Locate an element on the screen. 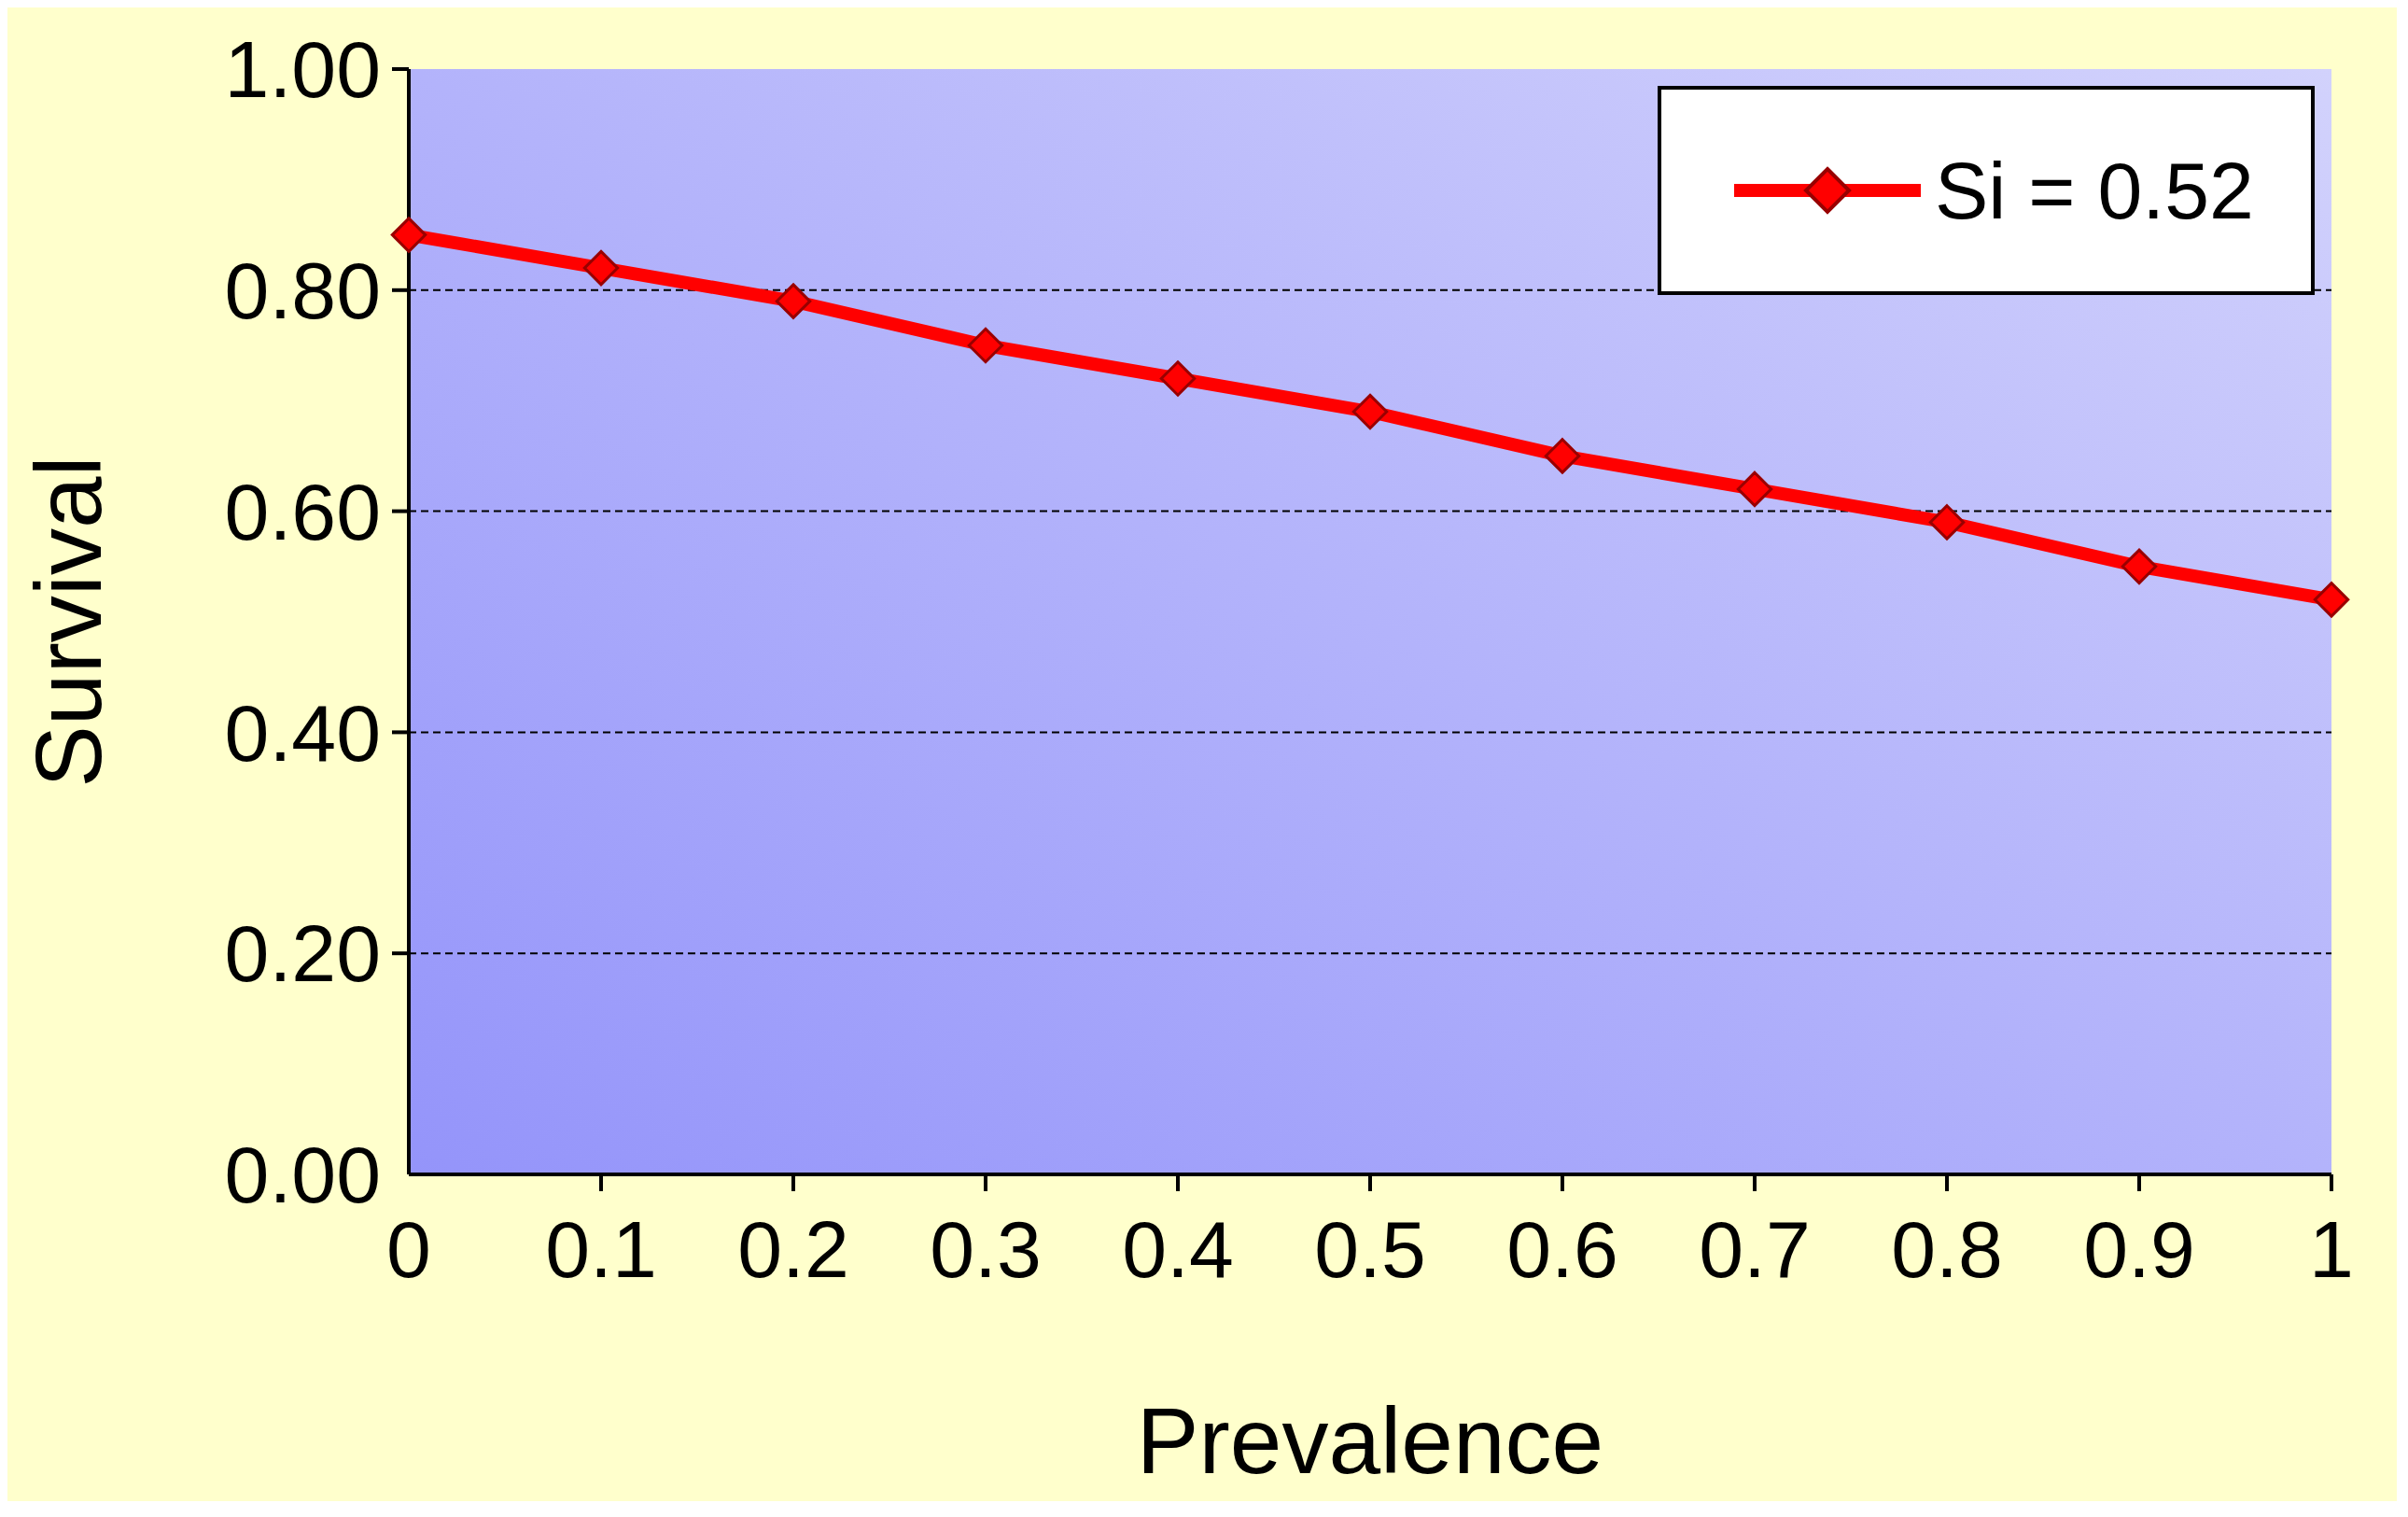 This screenshot has width=2408, height=1517. y-axis-title: Survival is located at coordinates (68, 622).